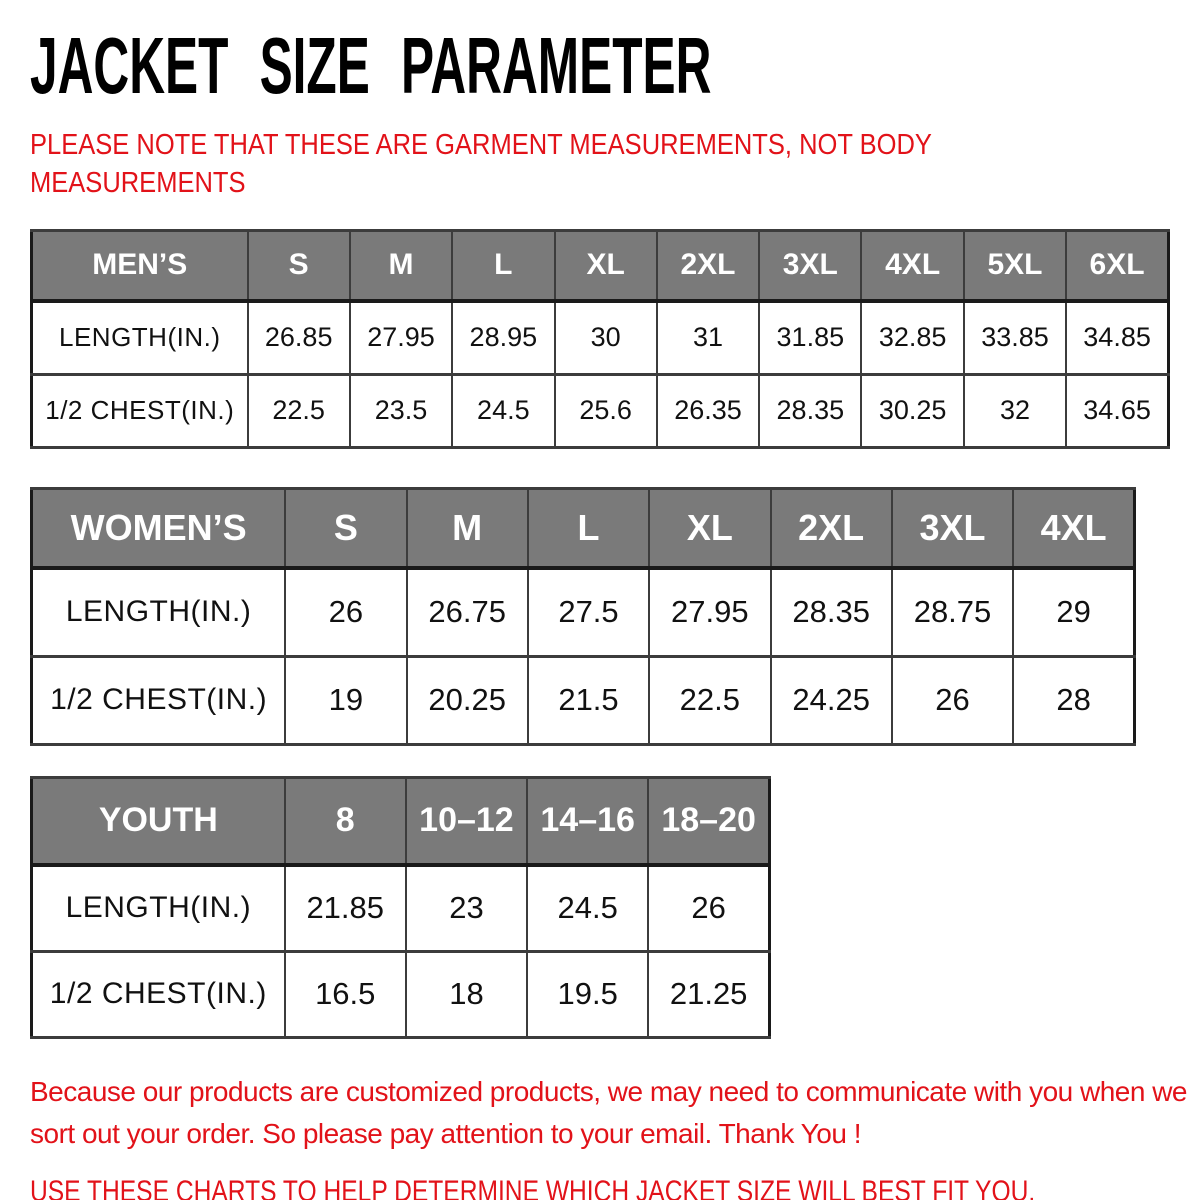 This screenshot has width=1200, height=1200. What do you see at coordinates (588, 612) in the screenshot?
I see `womens-measurement-value: 27.5` at bounding box center [588, 612].